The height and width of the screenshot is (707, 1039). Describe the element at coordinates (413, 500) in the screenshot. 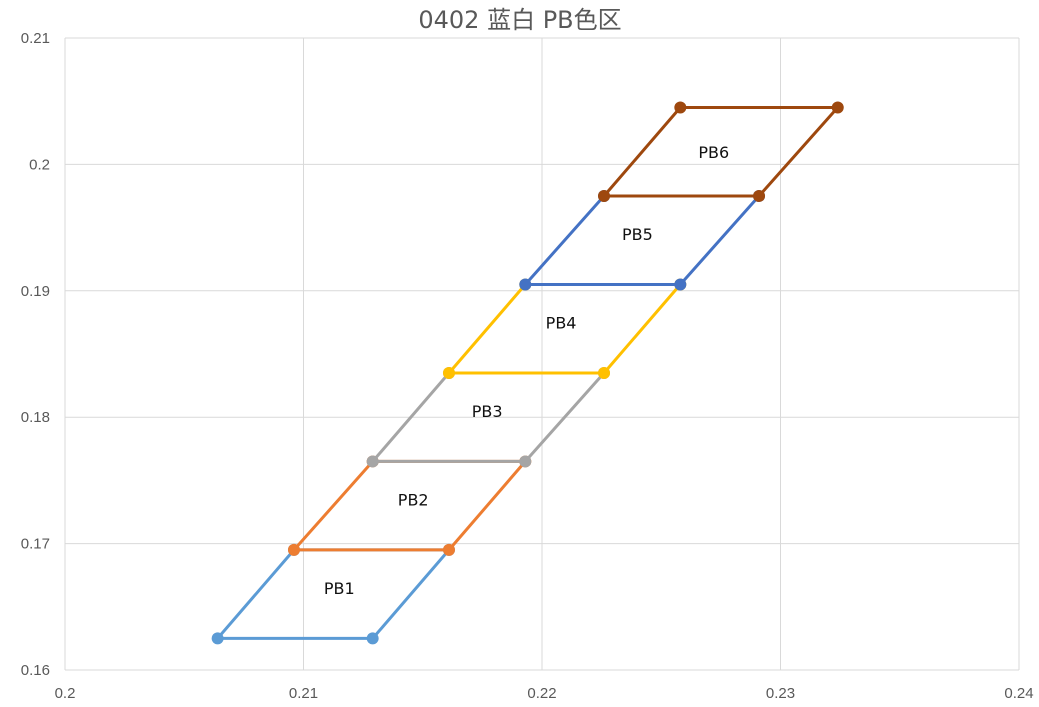

I see `region-label: PB2` at that location.